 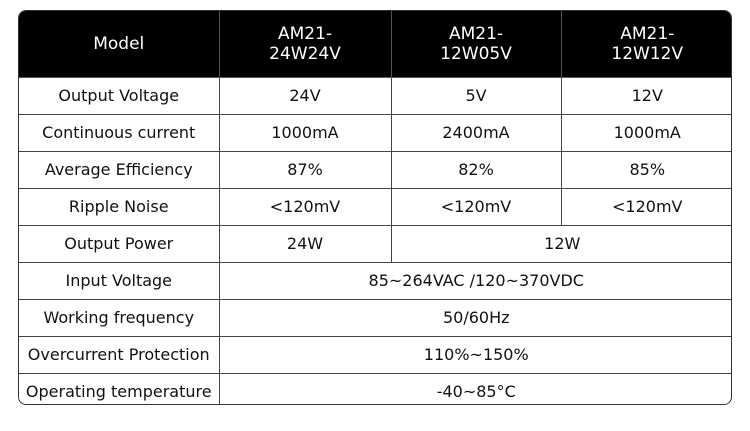 I want to click on cell: AM21- 24W24V, so click(x=305, y=44).